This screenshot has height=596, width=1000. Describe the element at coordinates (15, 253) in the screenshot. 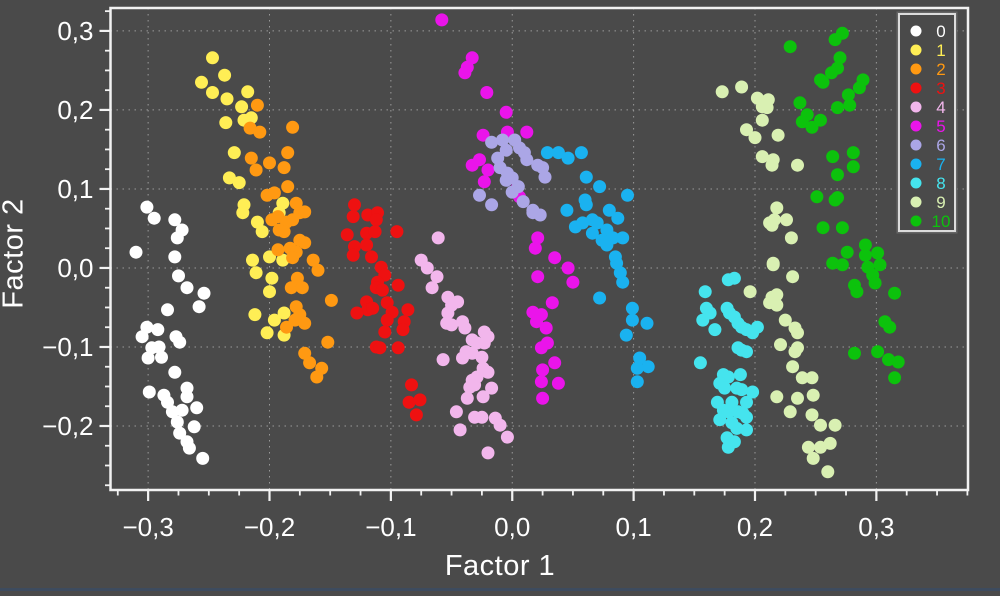

I see `y-axis-title: Factor 2` at that location.